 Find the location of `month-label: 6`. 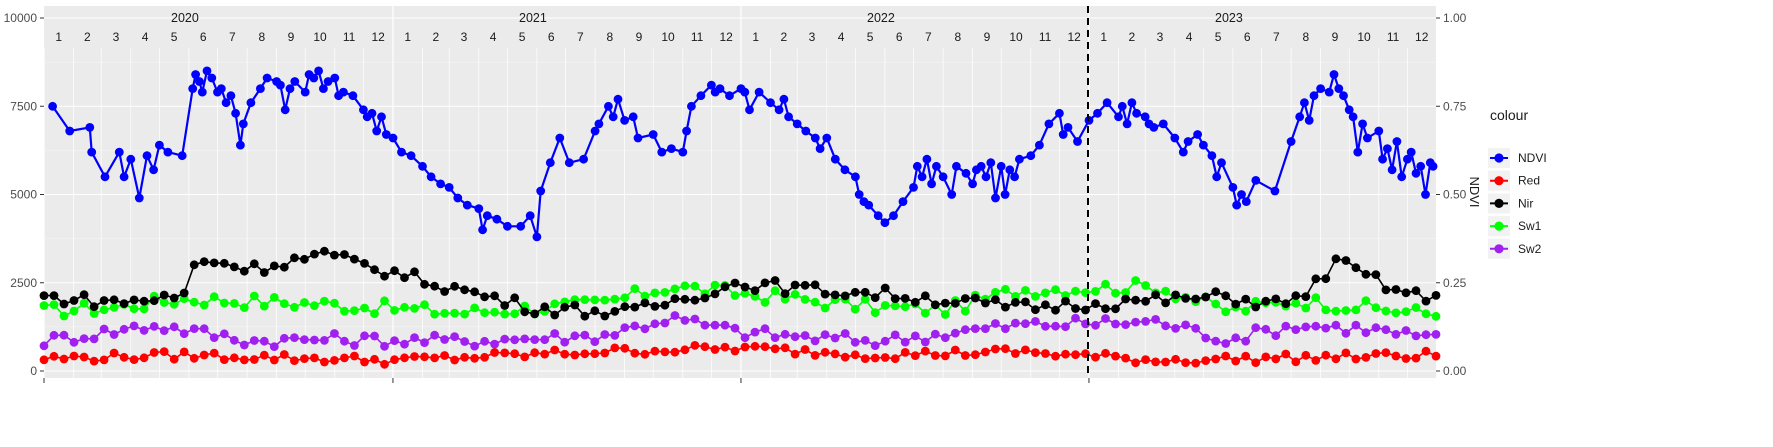

month-label: 6 is located at coordinates (1247, 37).